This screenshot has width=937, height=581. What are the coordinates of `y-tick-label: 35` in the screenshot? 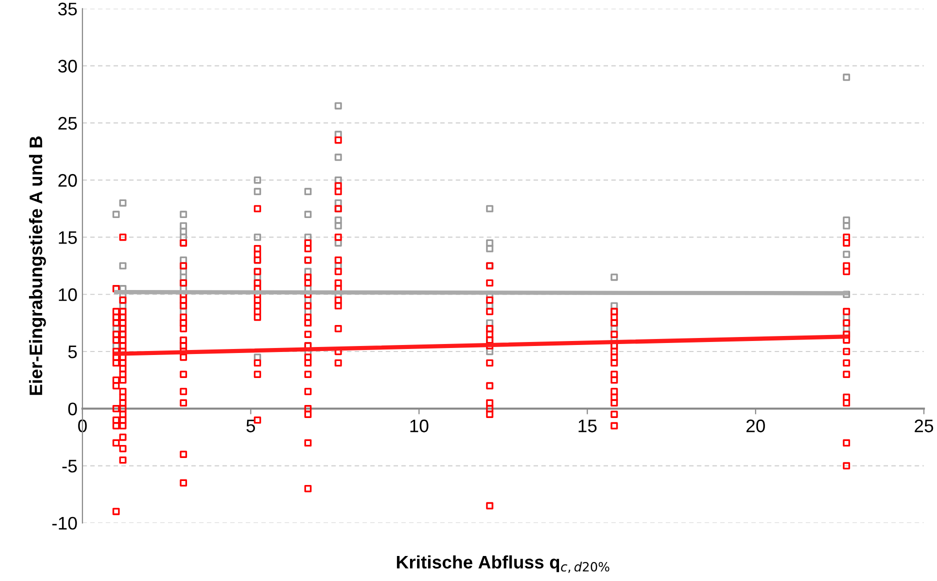 It's located at (67, 9).